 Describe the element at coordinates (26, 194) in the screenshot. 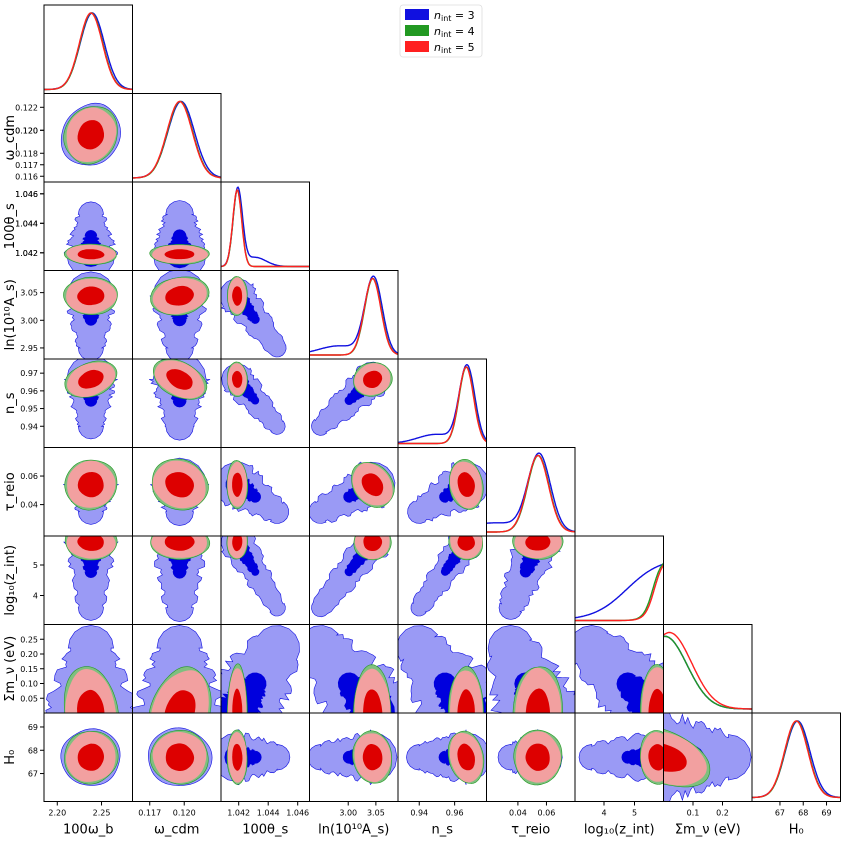

I see `y-tick-label: 1.046` at that location.